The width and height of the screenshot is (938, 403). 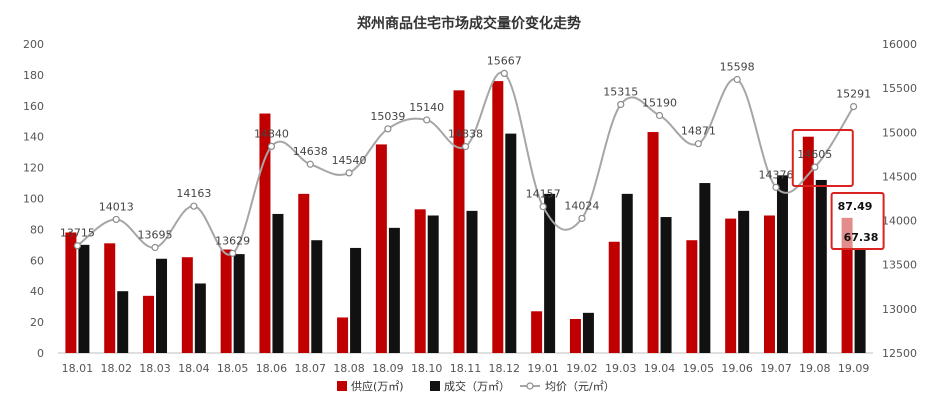 What do you see at coordinates (504, 60) in the screenshot?
I see `price-data-label: 15667` at bounding box center [504, 60].